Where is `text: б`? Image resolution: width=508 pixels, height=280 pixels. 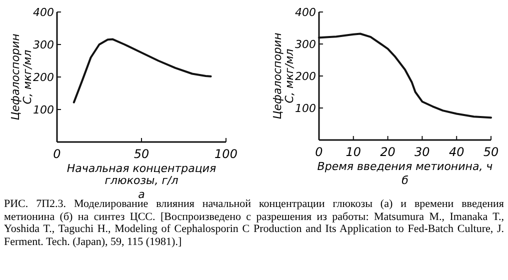 text: б is located at coordinates (405, 180).